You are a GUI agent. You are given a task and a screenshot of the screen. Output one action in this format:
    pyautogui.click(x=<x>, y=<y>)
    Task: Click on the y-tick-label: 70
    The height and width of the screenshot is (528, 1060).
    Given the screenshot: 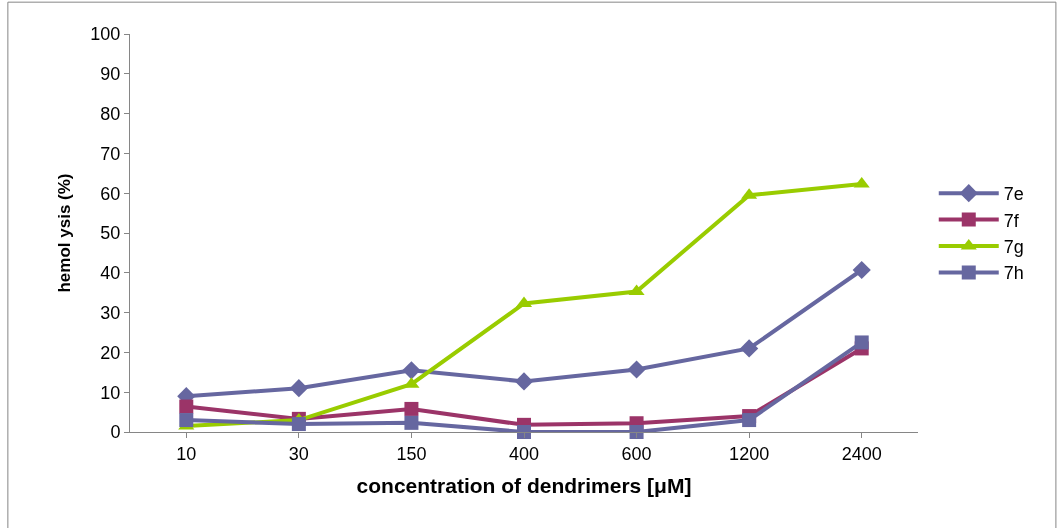 What is the action you would take?
    pyautogui.click(x=110, y=153)
    